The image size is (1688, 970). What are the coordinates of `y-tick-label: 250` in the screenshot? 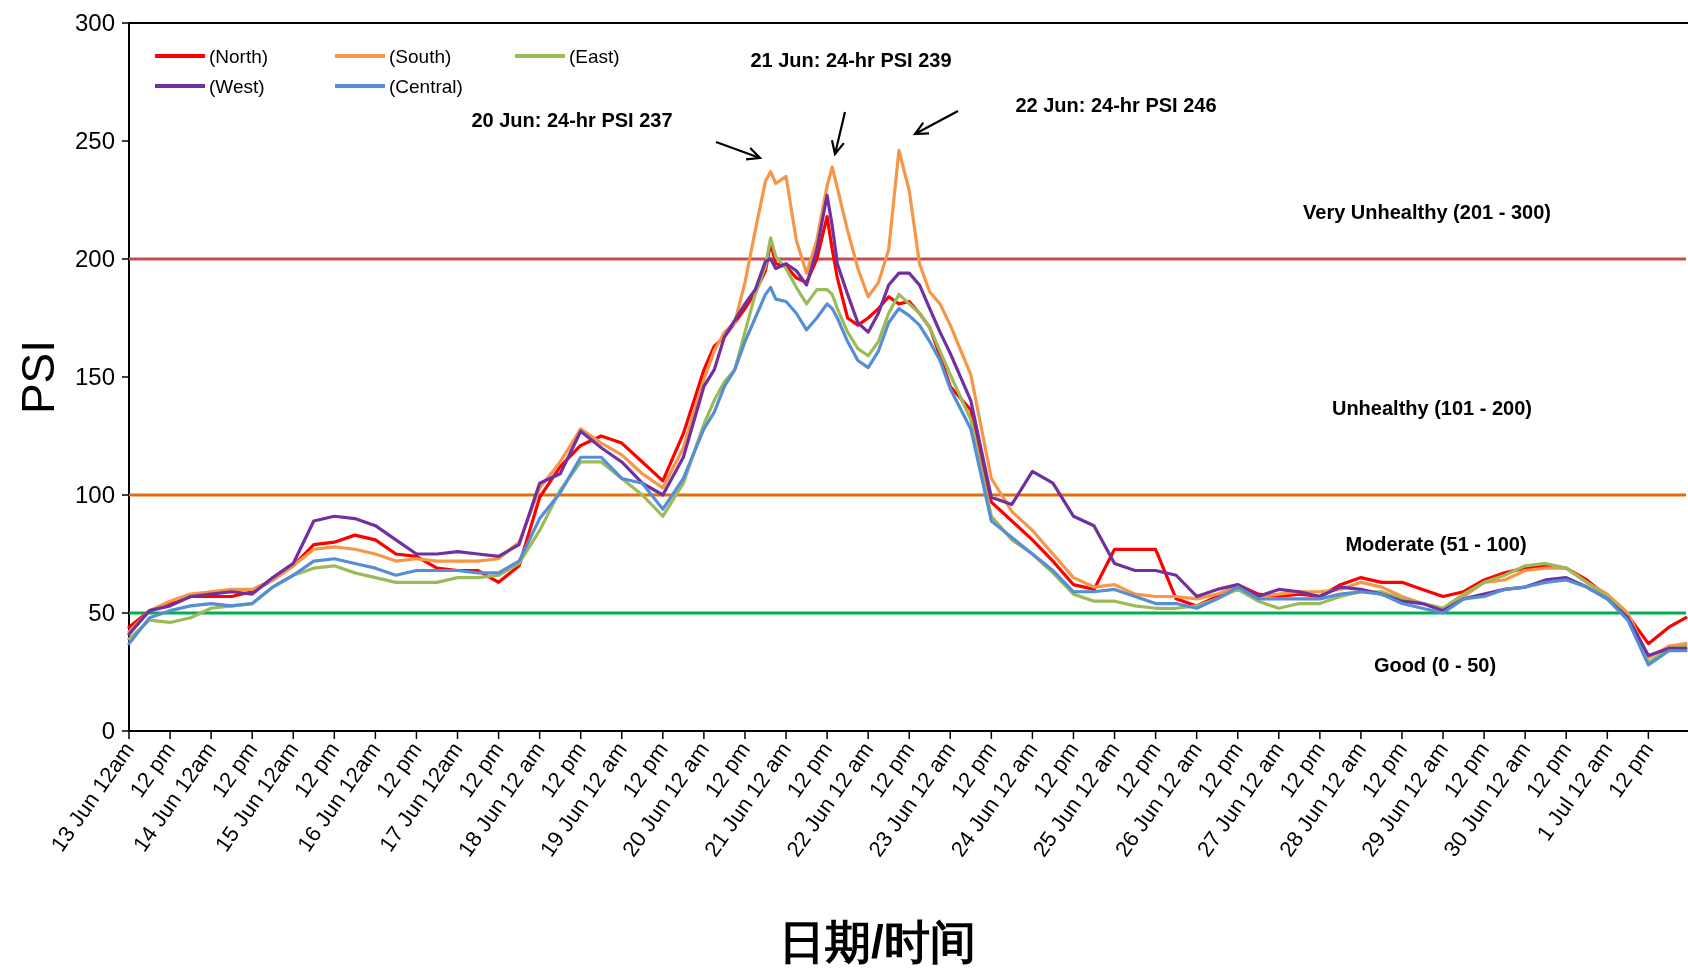 It's located at (94, 140).